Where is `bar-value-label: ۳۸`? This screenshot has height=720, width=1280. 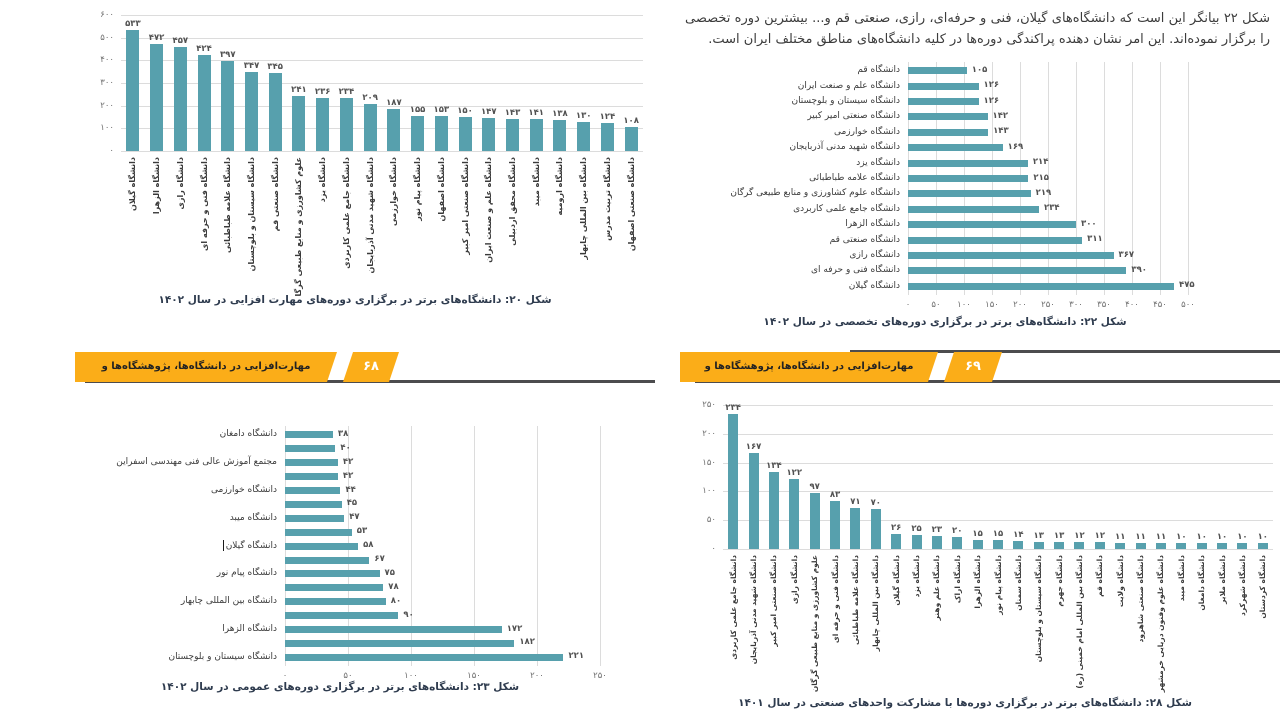
bar-value-label: ۳۸ is located at coordinates (343, 433).